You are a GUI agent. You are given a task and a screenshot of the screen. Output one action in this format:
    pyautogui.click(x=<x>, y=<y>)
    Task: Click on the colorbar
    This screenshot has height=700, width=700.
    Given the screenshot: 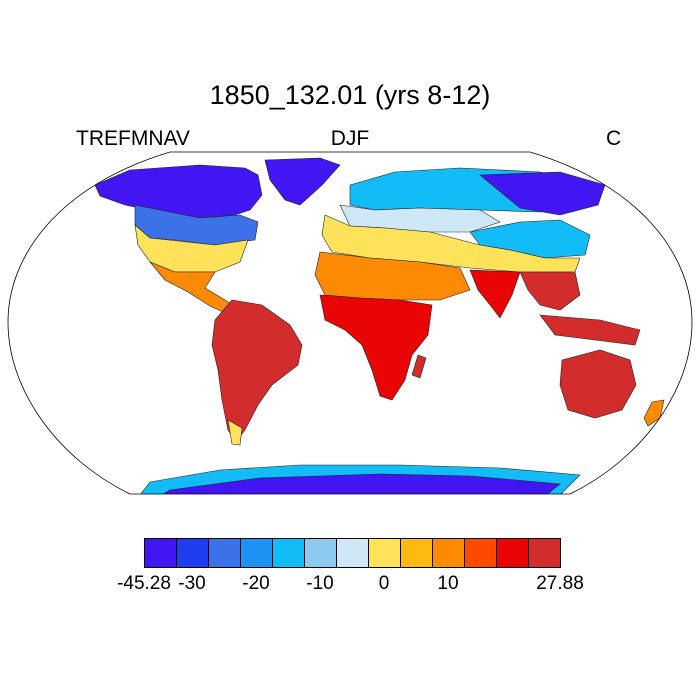 What is the action you would take?
    pyautogui.click(x=352, y=553)
    